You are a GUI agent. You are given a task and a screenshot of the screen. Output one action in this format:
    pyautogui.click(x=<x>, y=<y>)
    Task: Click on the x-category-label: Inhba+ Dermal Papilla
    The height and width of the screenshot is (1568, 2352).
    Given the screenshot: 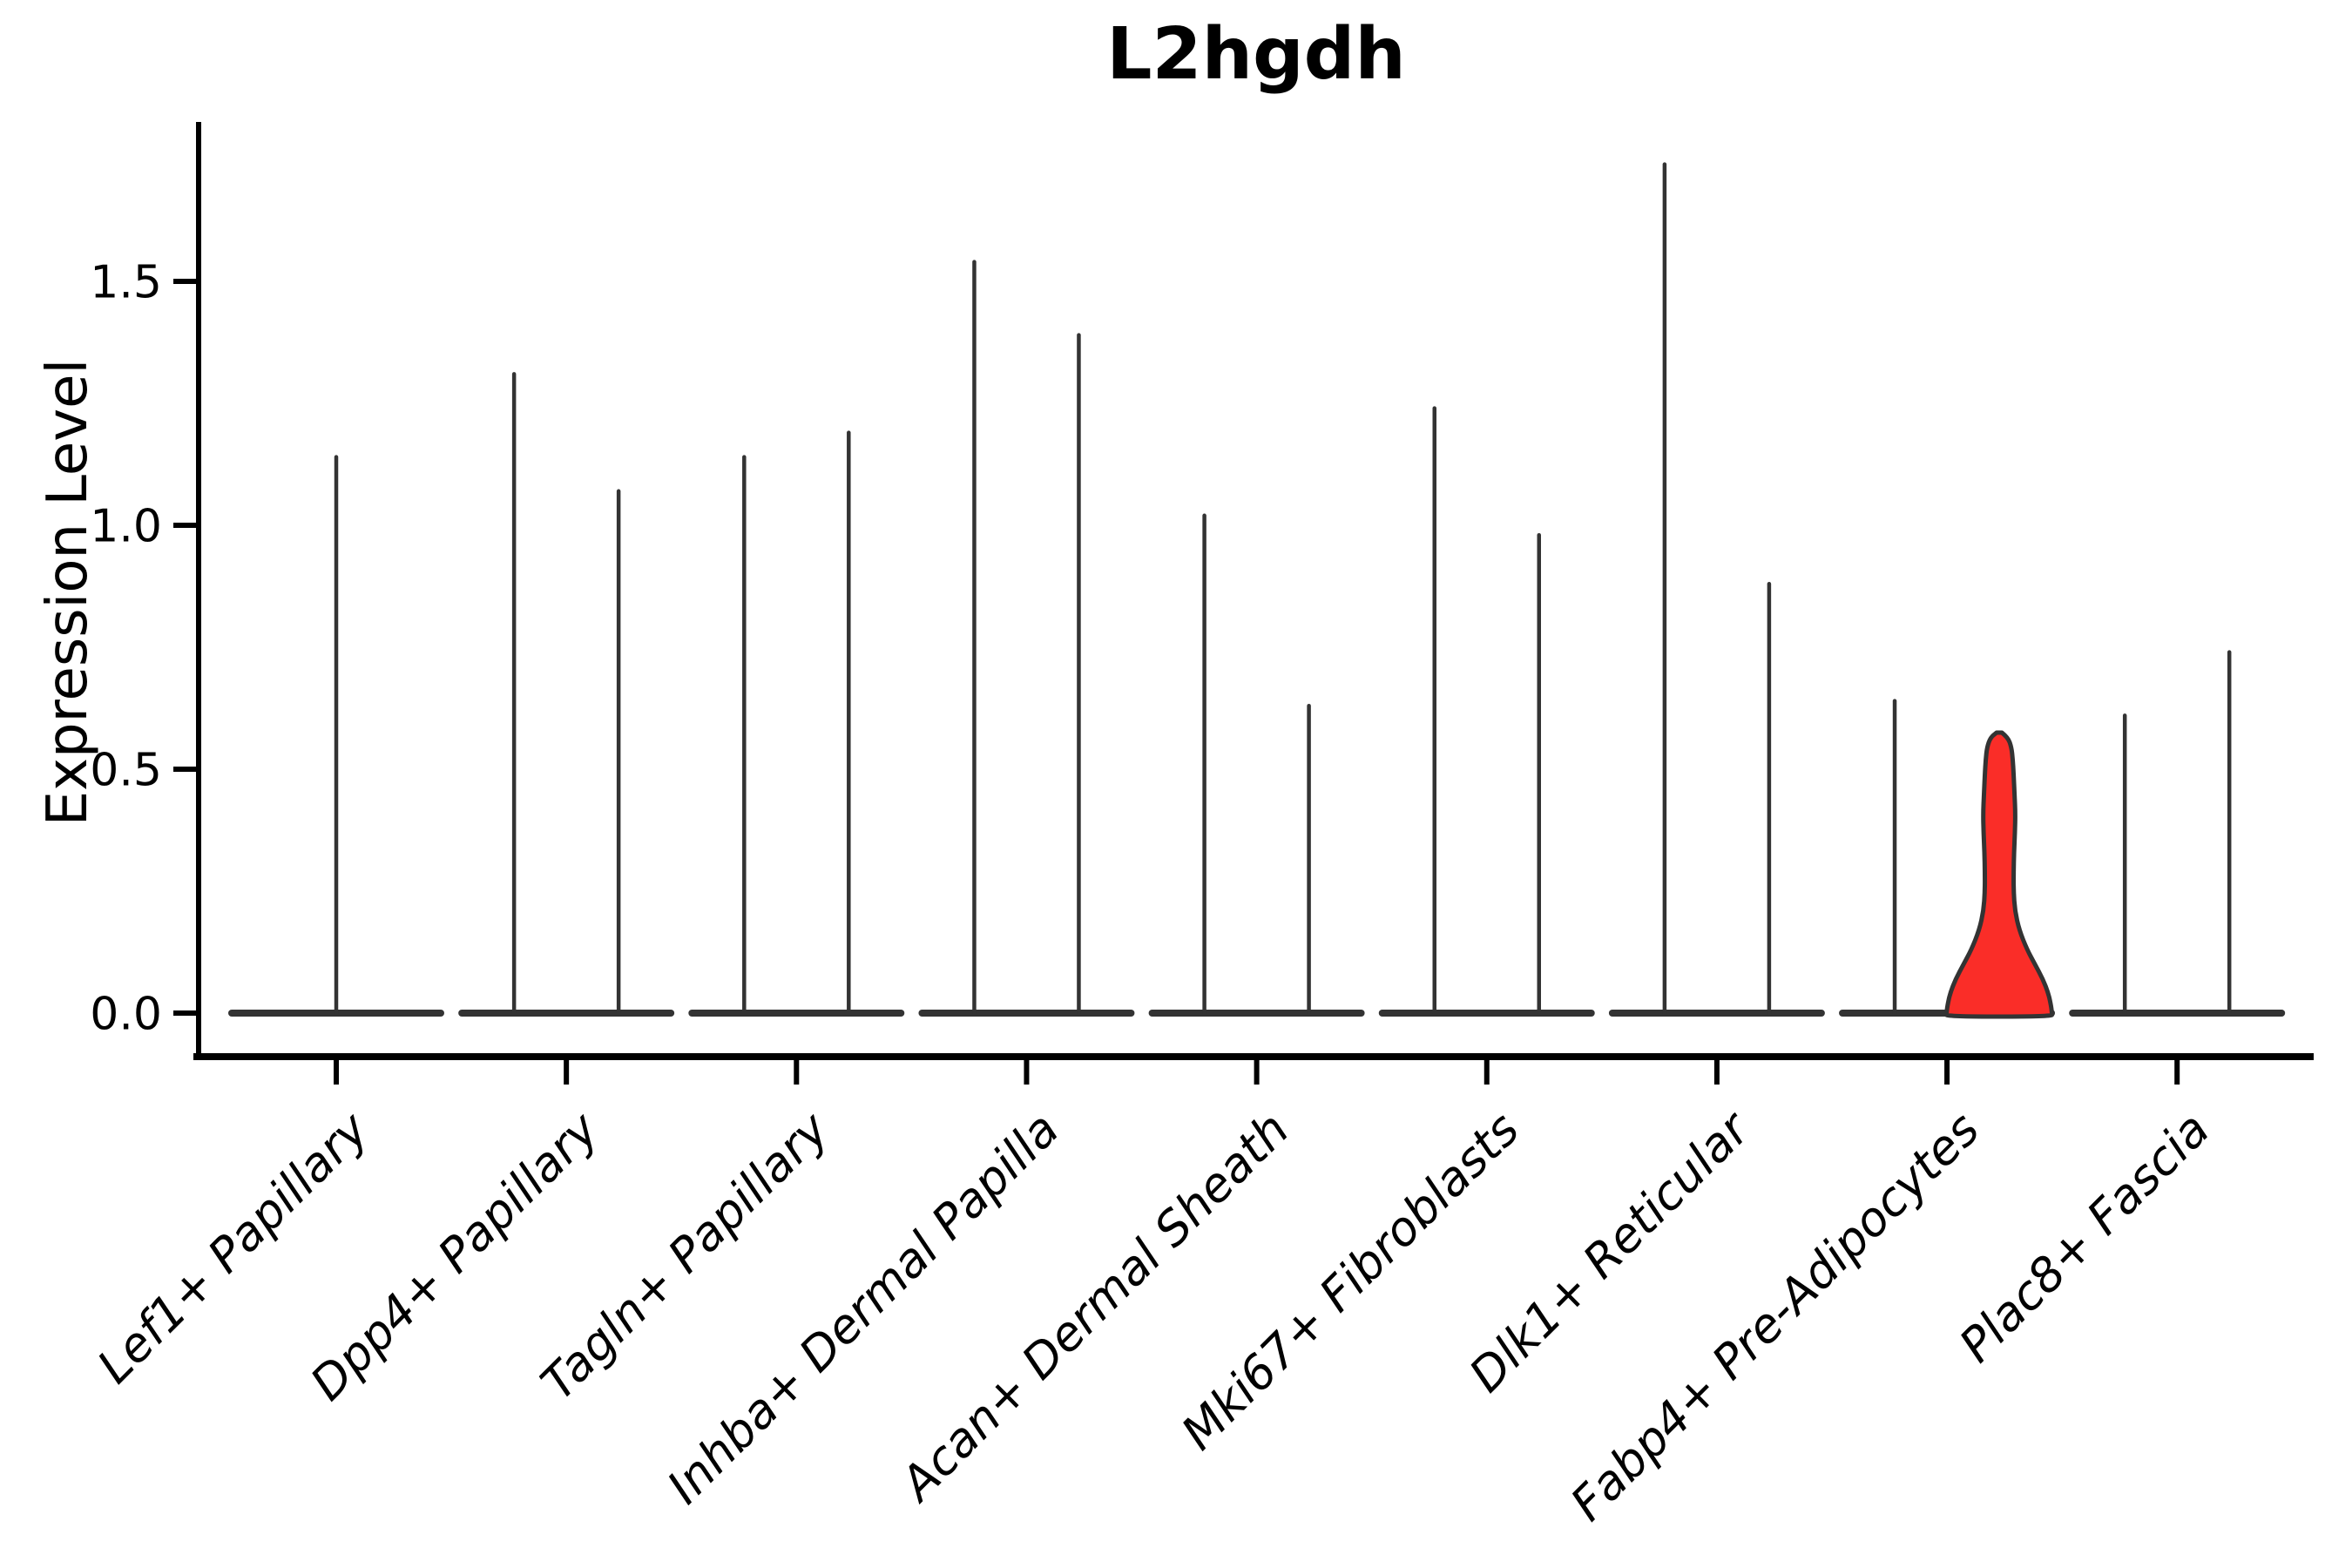 What is the action you would take?
    pyautogui.click(x=864, y=1309)
    